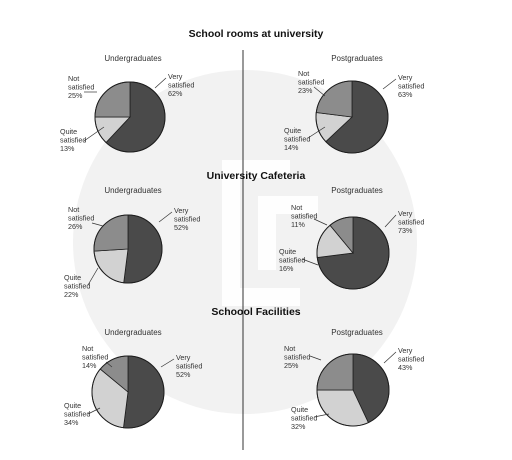  What do you see at coordinates (95, 357) in the screenshot?
I see `slice-label-not-satisfied: Not satisfied 14%` at bounding box center [95, 357].